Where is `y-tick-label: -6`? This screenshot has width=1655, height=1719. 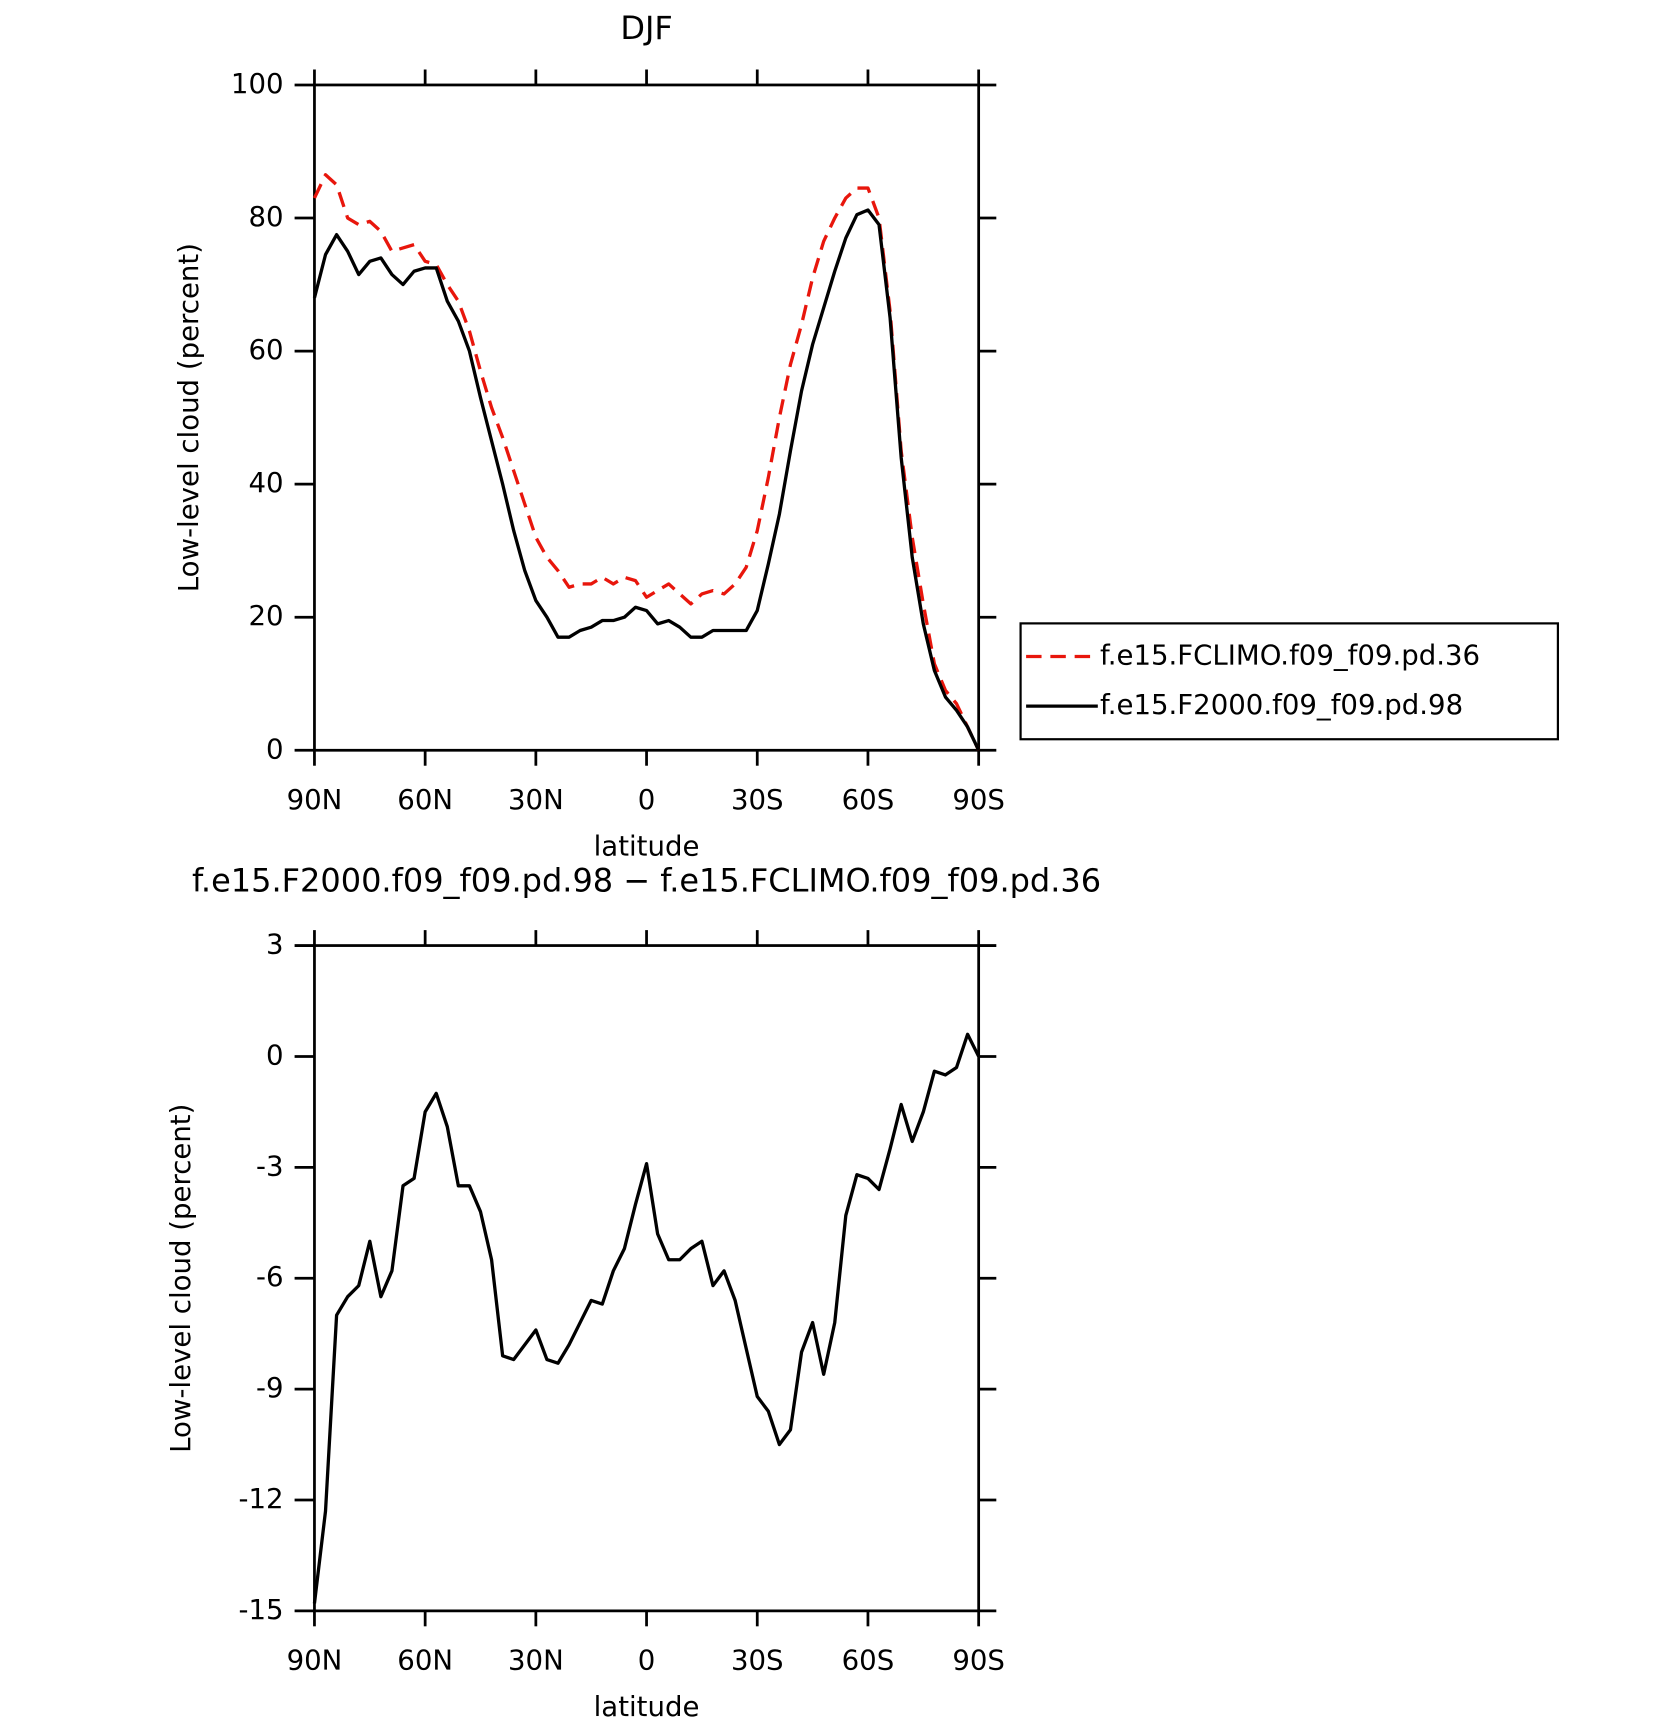
y-tick-label: -6 is located at coordinates (270, 1276).